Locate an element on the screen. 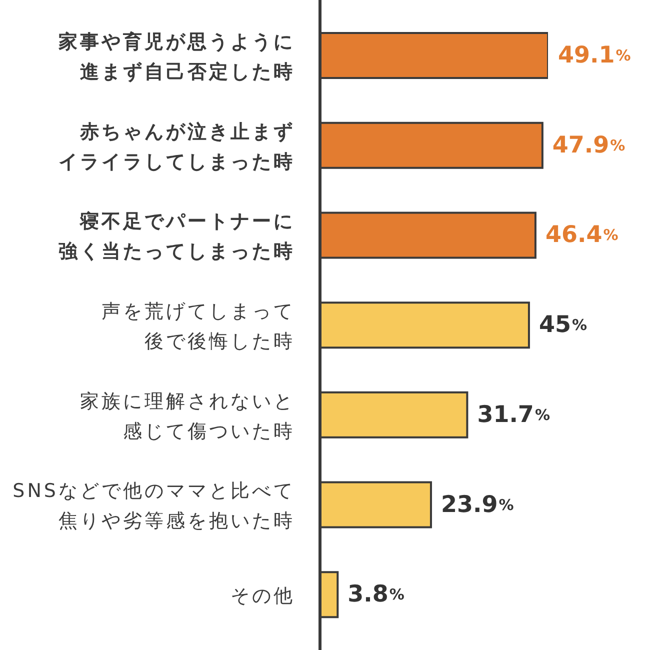  data-label: 3.8% is located at coordinates (376, 595).